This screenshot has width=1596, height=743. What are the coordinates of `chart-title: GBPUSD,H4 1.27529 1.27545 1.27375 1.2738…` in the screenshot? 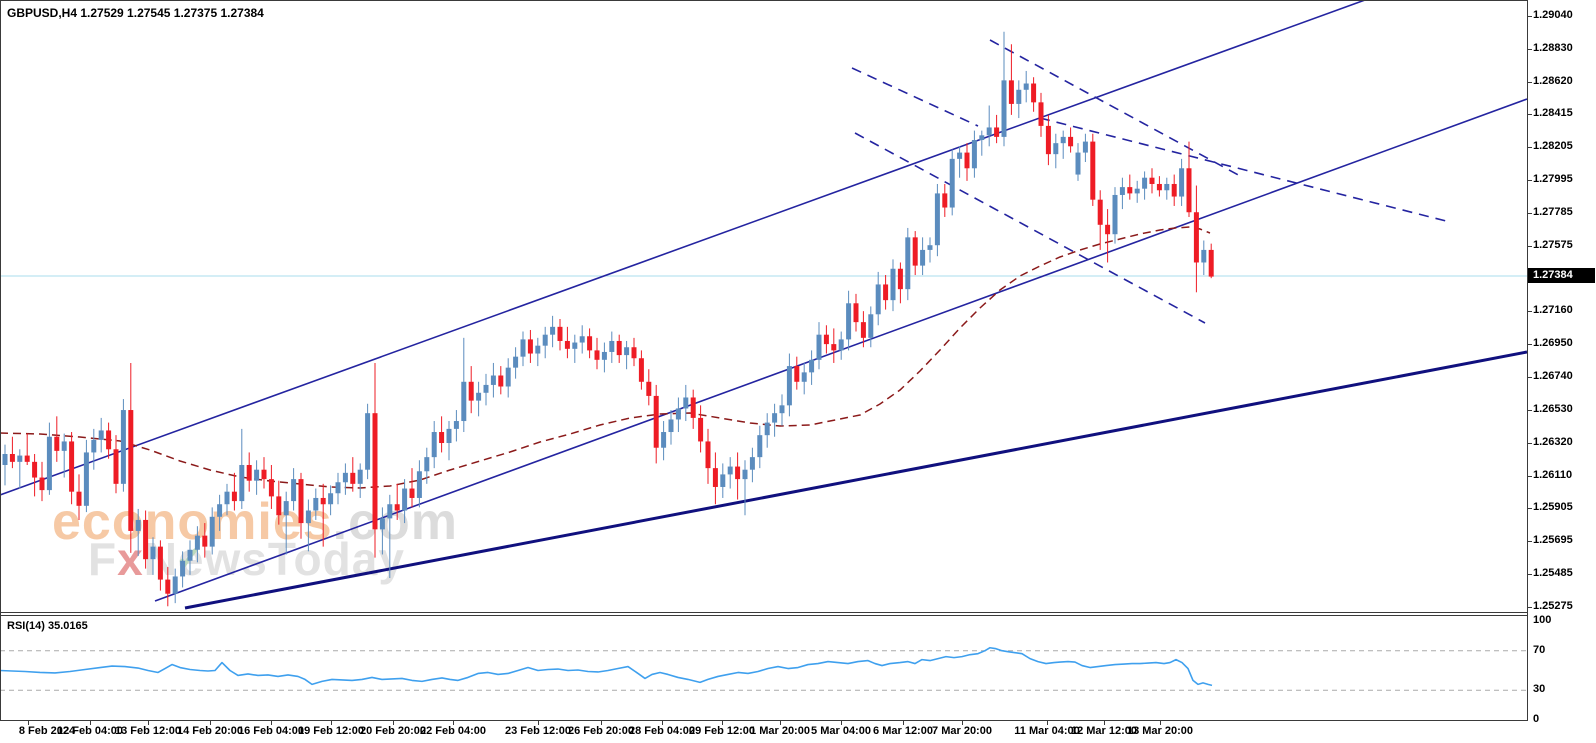 It's located at (135, 13).